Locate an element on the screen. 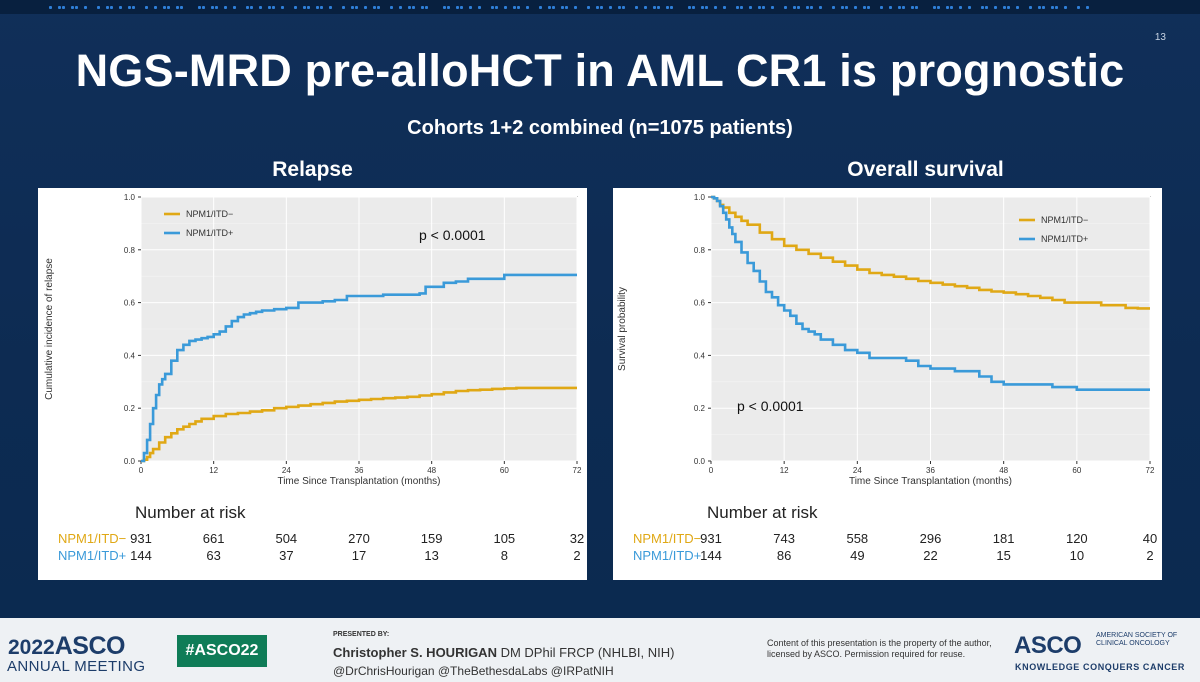  survival-heading: Overall survival is located at coordinates (925, 169).